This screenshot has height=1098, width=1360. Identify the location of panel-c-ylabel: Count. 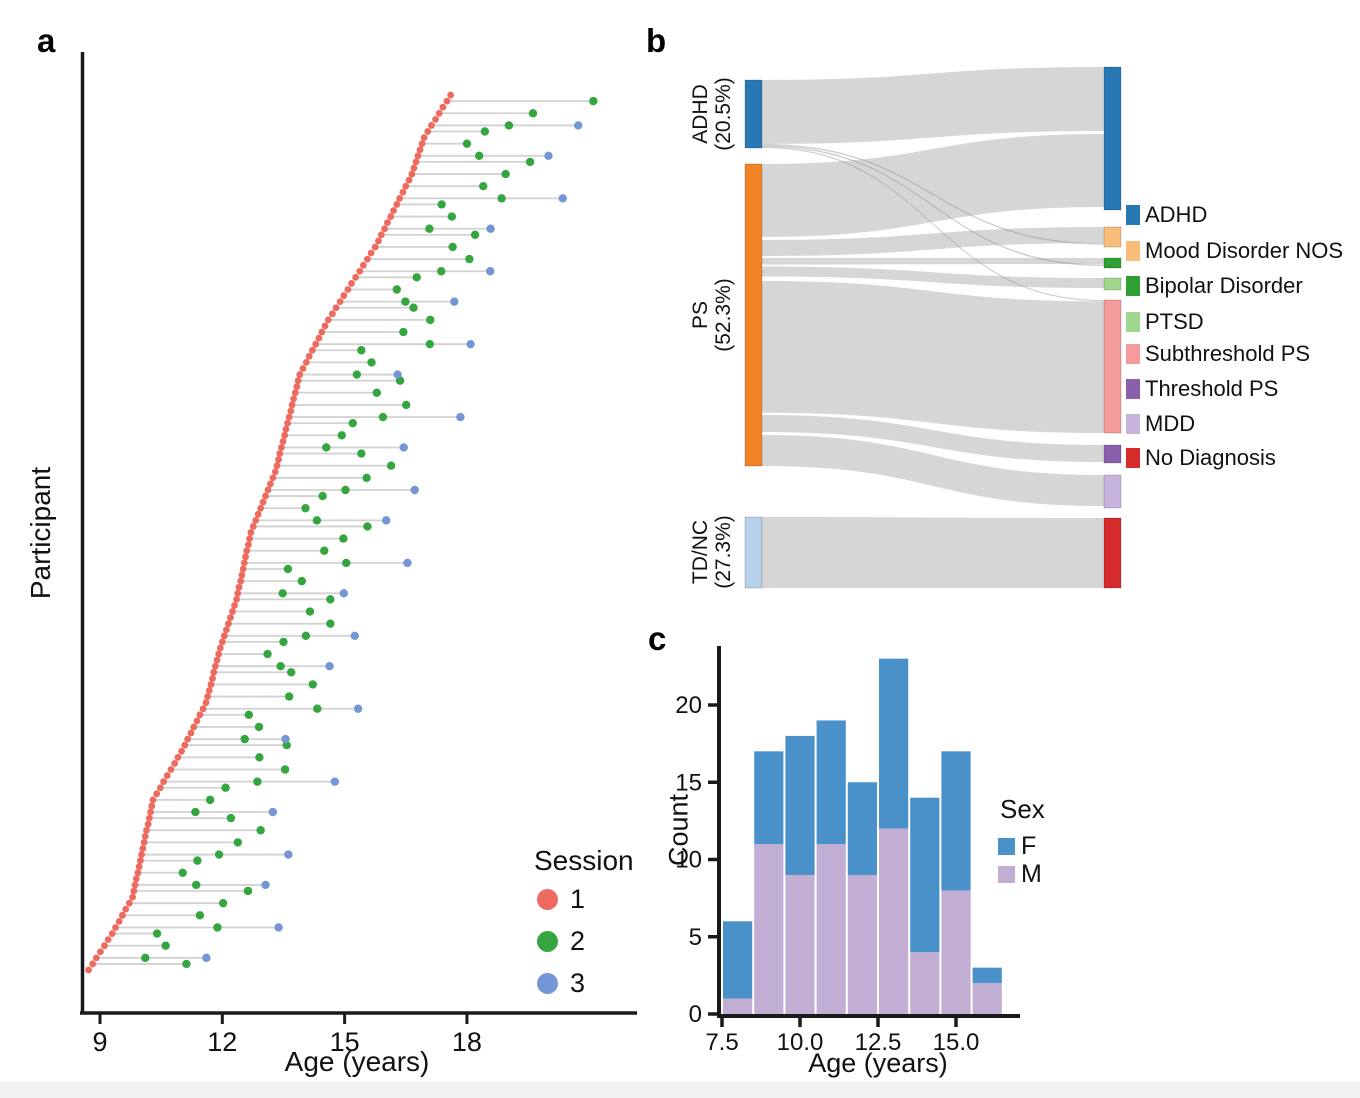
(678, 830).